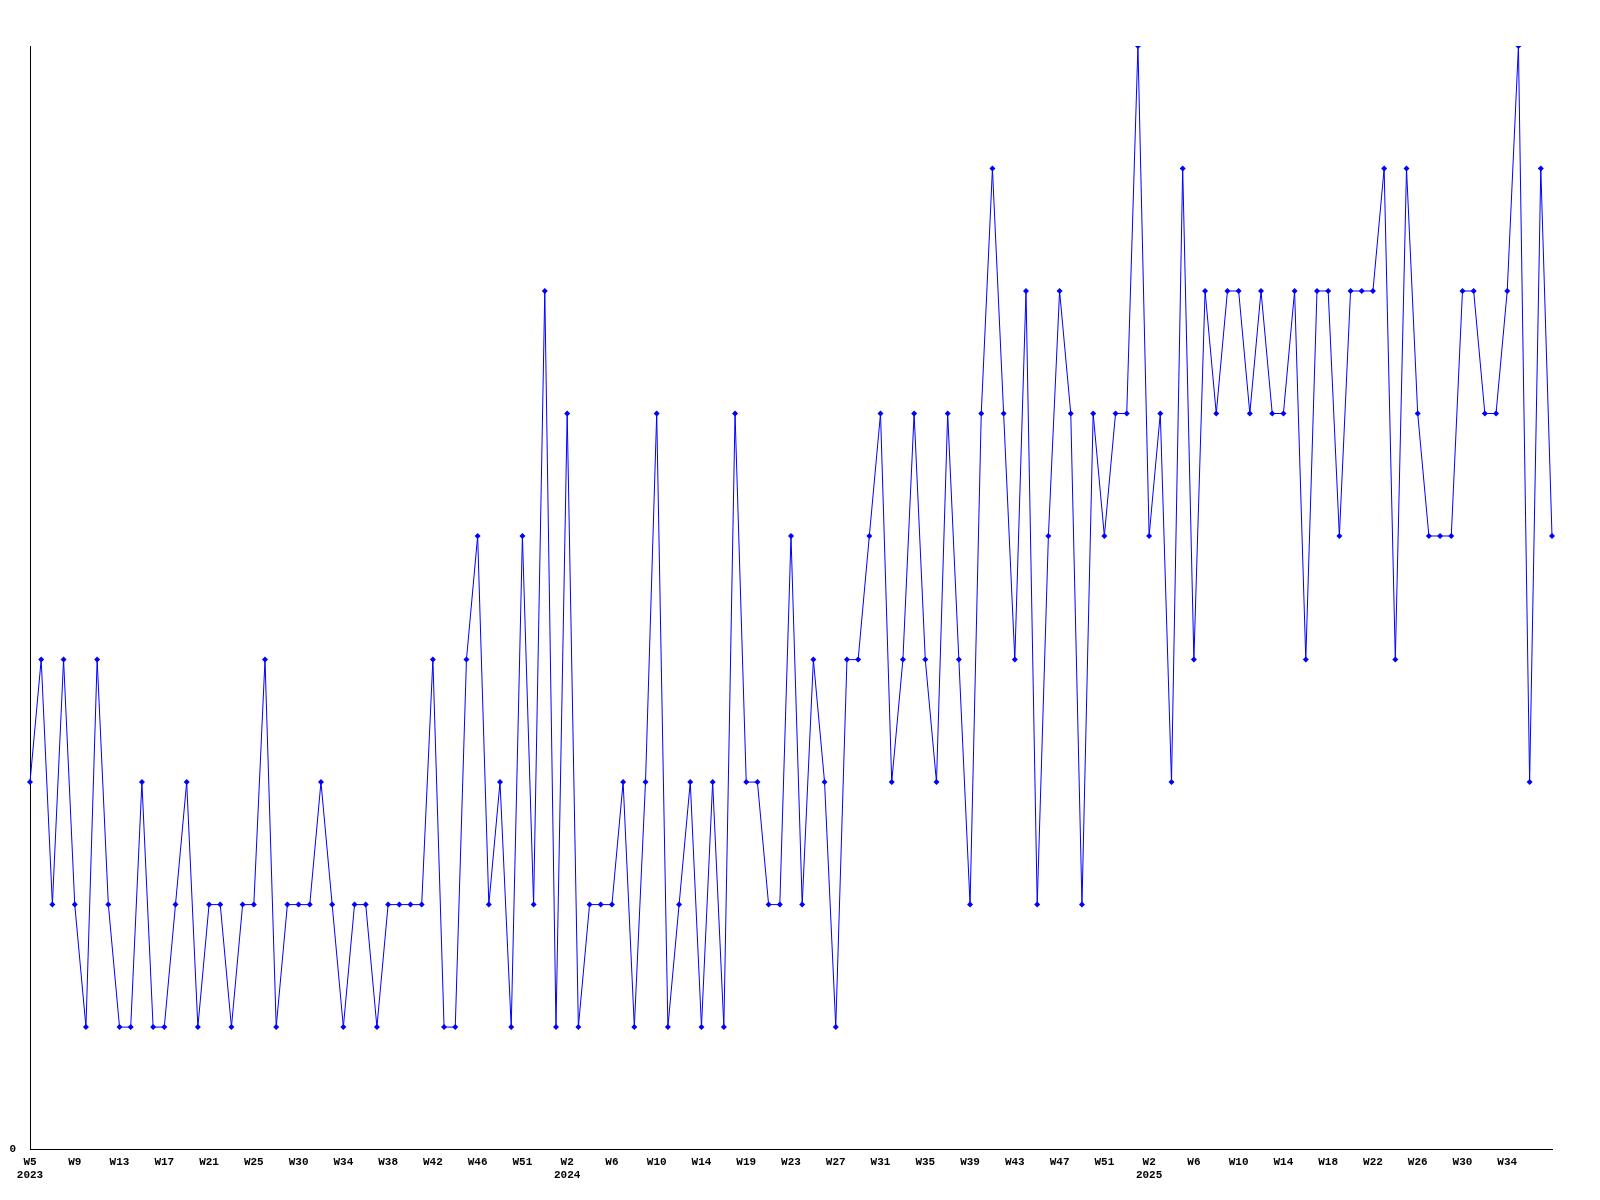 This screenshot has height=1200, width=1600. Describe the element at coordinates (164, 1161) in the screenshot. I see `x-tick-label: W17` at that location.